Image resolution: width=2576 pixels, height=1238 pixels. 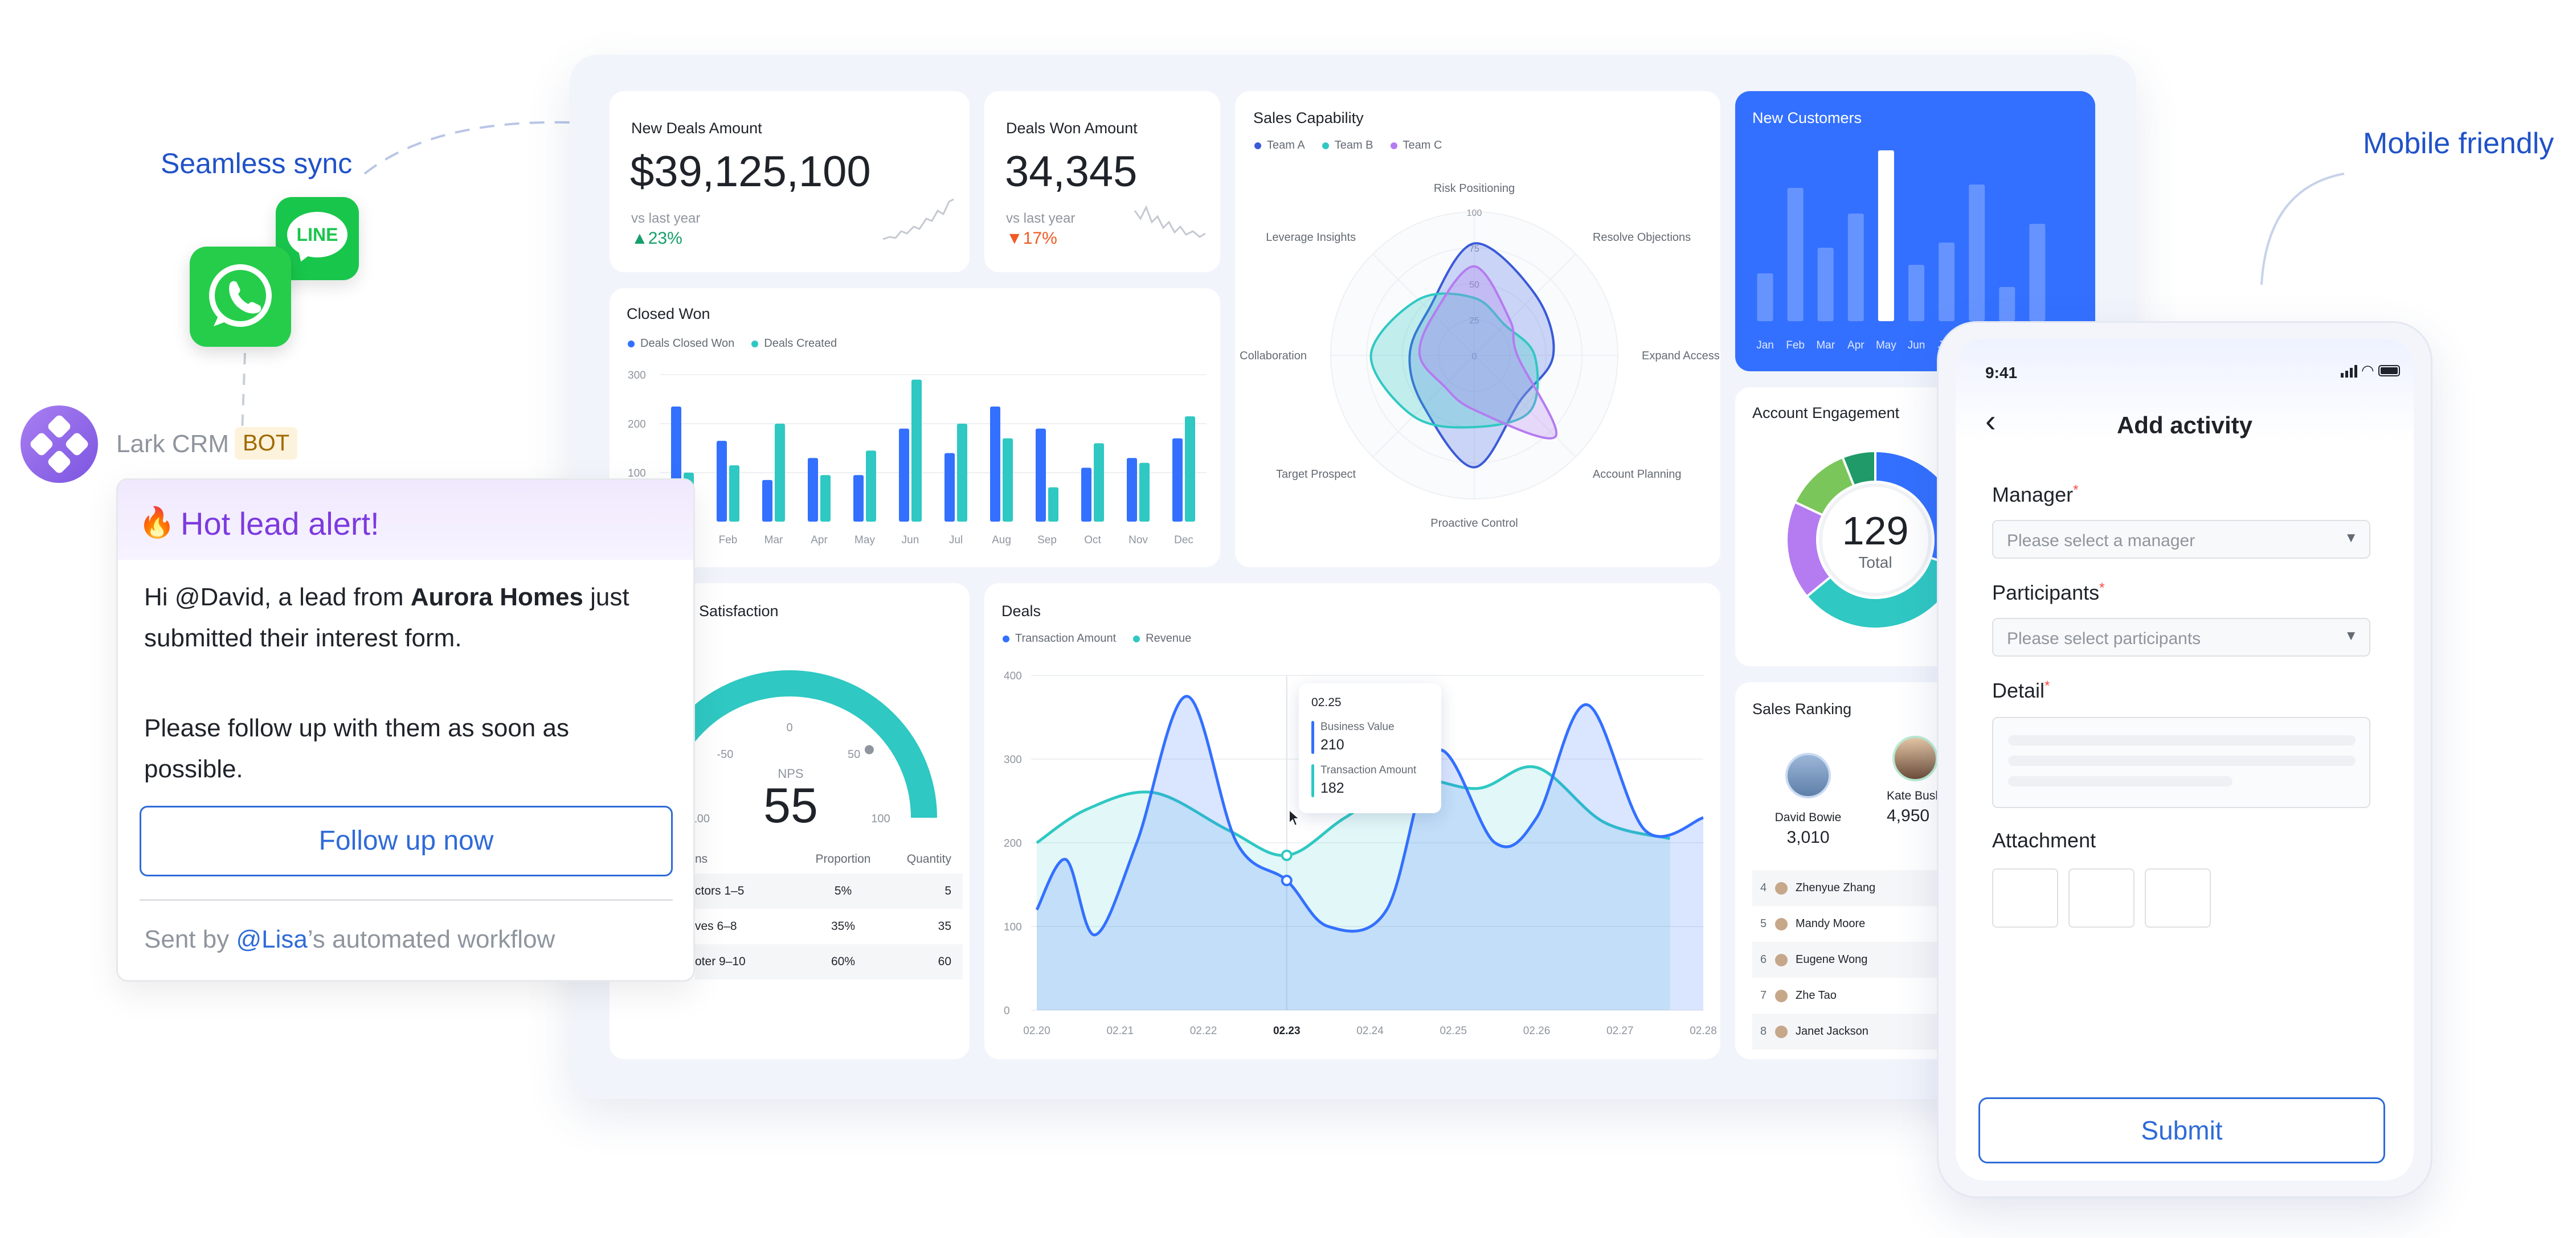 I want to click on x-tick-label: Aug, so click(x=1001, y=540).